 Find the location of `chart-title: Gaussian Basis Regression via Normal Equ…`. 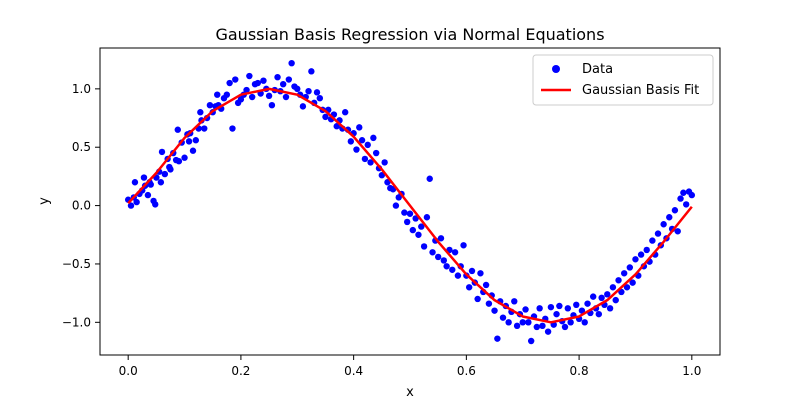

chart-title: Gaussian Basis Regression via Normal Equ… is located at coordinates (409, 34).